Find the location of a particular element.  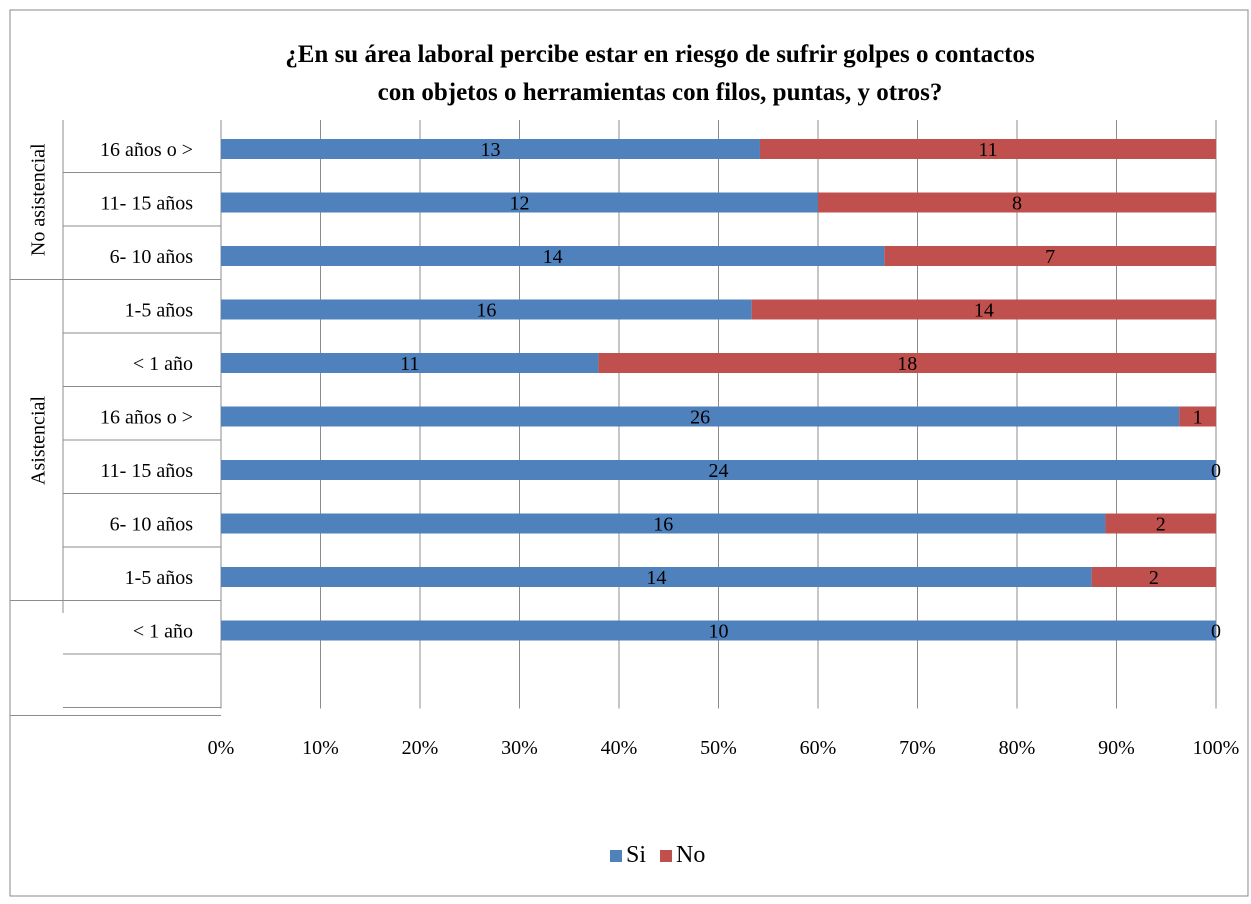

data-label: 26 is located at coordinates (700, 418).